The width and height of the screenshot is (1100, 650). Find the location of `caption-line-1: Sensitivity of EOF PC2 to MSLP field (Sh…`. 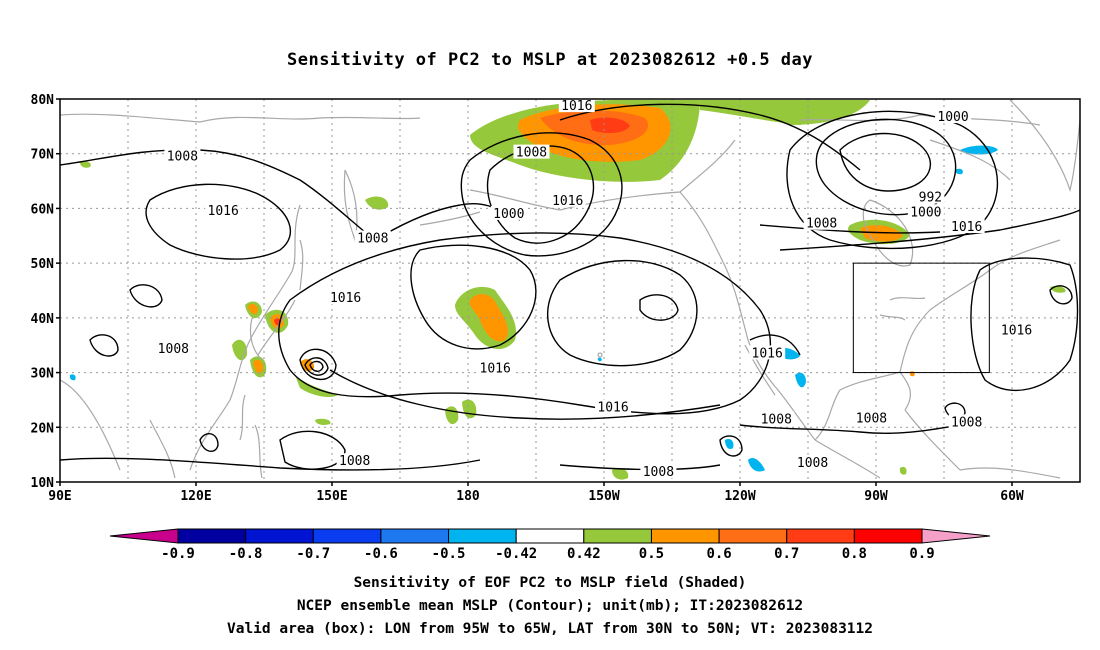

caption-line-1: Sensitivity of EOF PC2 to MSLP field (Sh… is located at coordinates (550, 583).